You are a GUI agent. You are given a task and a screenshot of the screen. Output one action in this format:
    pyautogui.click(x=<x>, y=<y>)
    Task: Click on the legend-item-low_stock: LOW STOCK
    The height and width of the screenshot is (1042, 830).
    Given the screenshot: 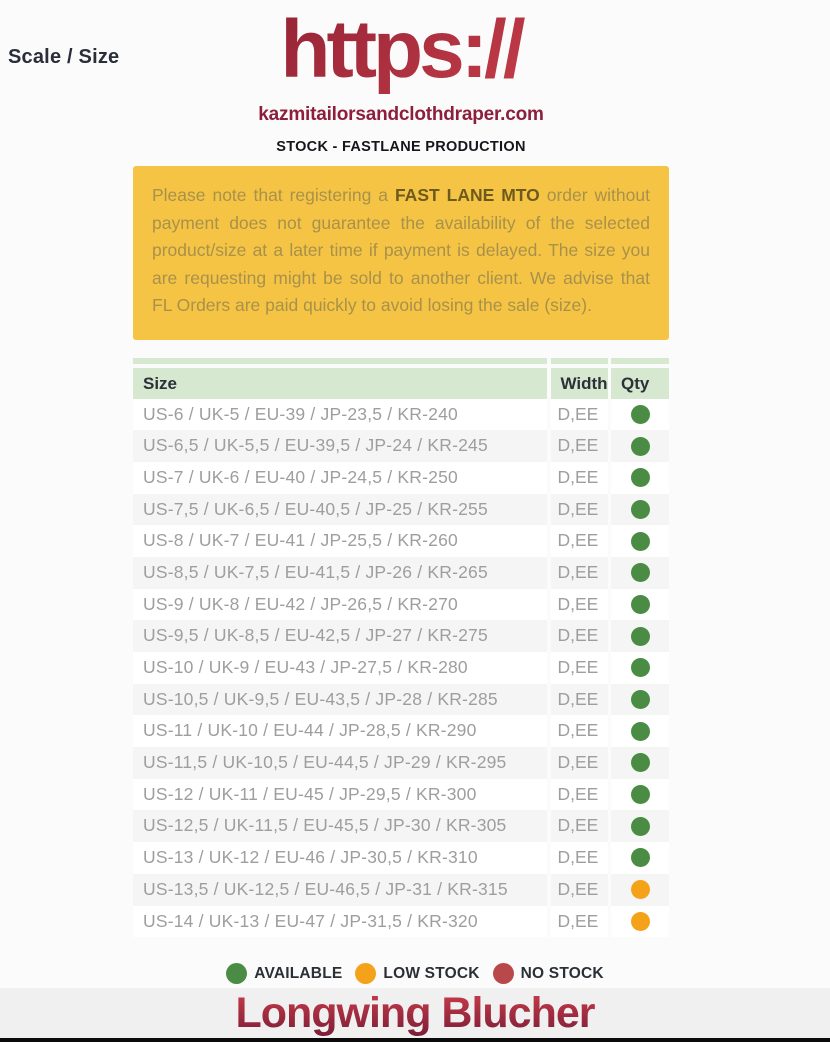 What is the action you would take?
    pyautogui.click(x=417, y=974)
    